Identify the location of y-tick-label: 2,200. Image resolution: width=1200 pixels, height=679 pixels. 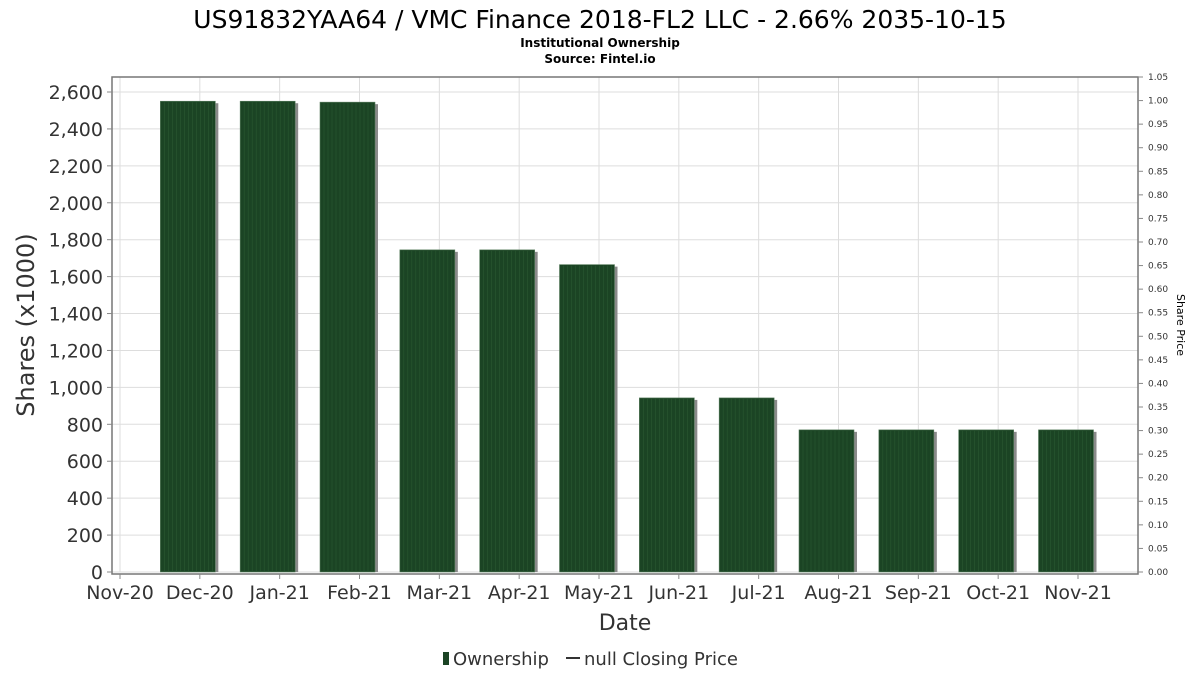
(76, 167).